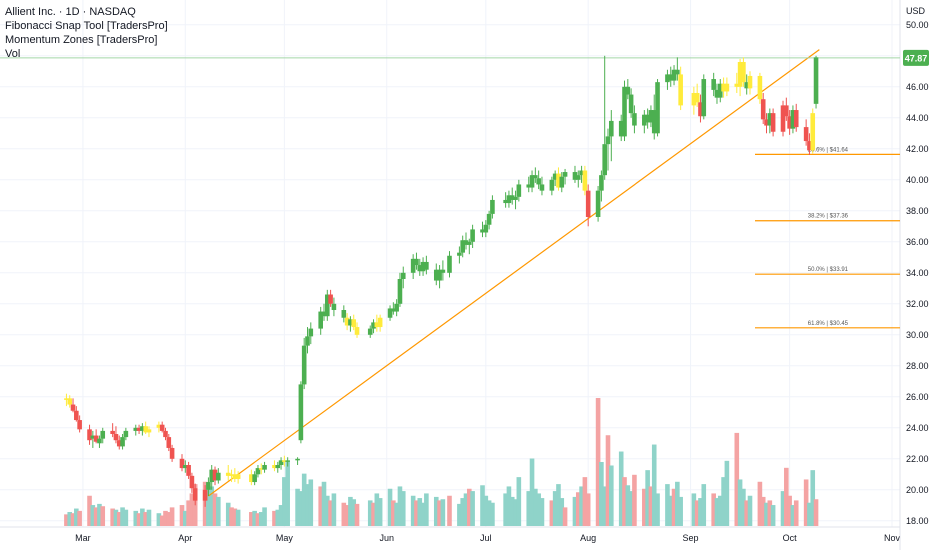 This screenshot has width=932, height=550. What do you see at coordinates (81, 40) in the screenshot?
I see `indicator-momentum: Momentum Zones [TradersPro]` at bounding box center [81, 40].